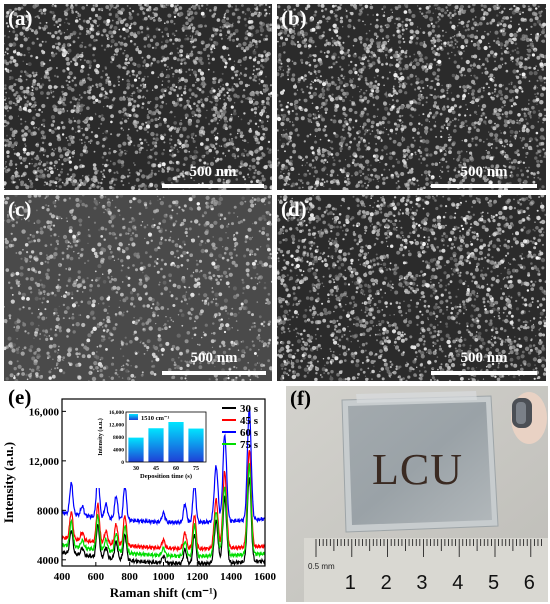  Describe the element at coordinates (294, 209) in the screenshot. I see `panel-label-d: (d)` at that location.